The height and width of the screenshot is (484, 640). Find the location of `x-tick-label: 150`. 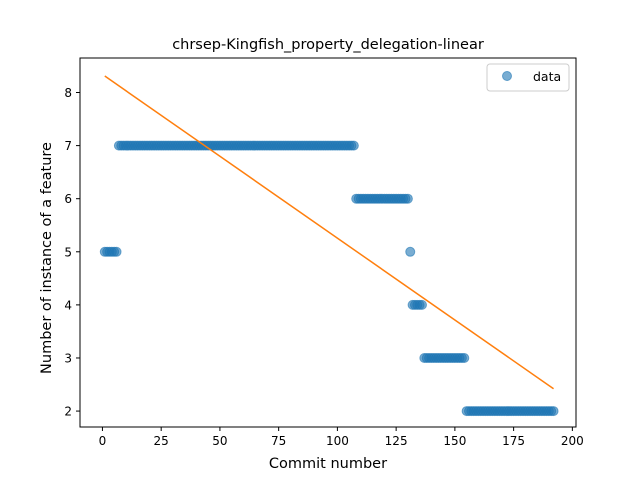

x-tick-label: 150 is located at coordinates (454, 441).